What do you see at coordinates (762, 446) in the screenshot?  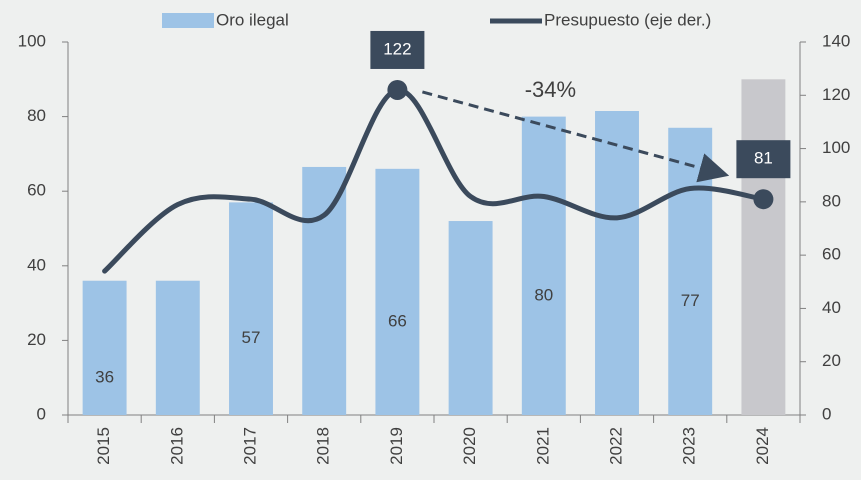 I see `x-tick-label: 2024` at bounding box center [762, 446].